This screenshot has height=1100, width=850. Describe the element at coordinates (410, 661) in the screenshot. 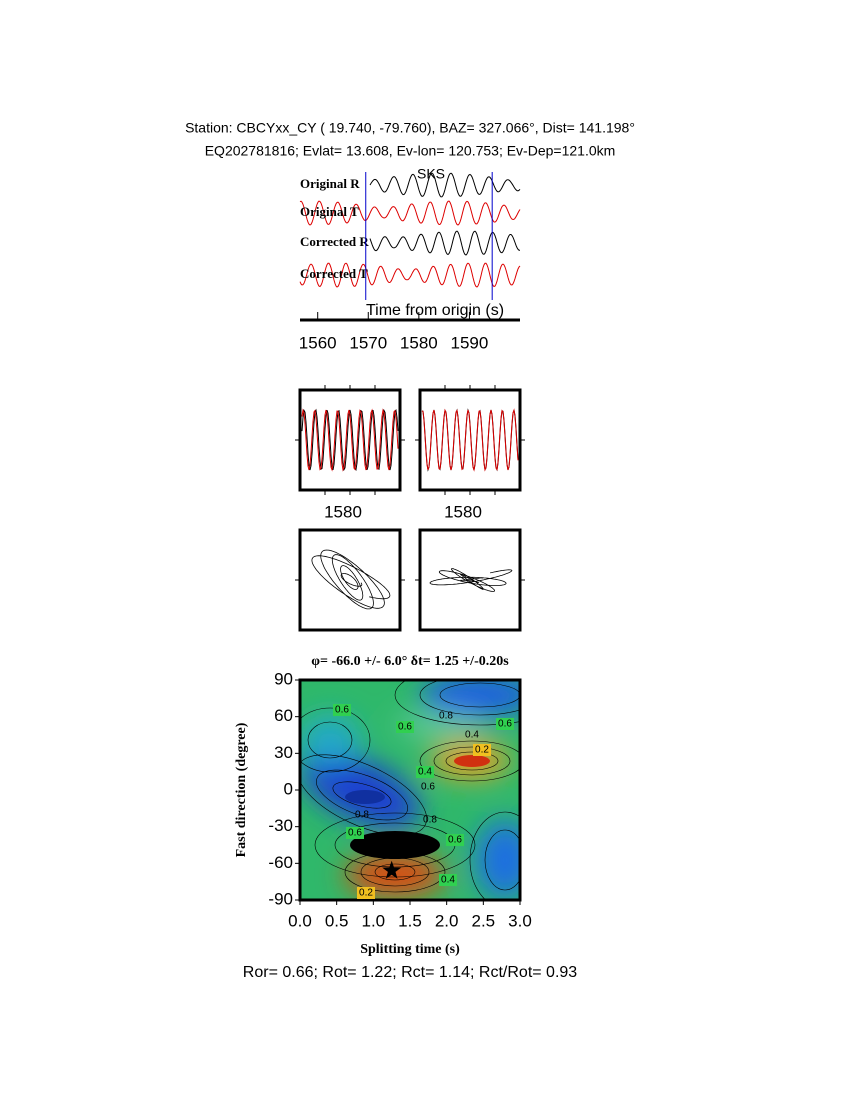

I see `chart-title: φ= -66.0 +/- 6.0° δt= 1.25 +/-0.20s` at that location.